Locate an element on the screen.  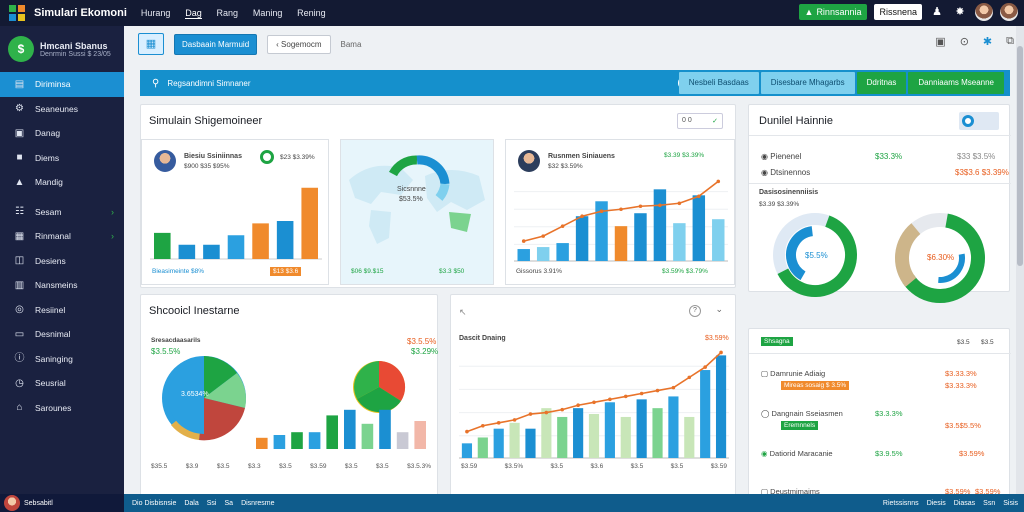
sidebar-item: ▲ Mandig is located at coordinates (62, 182).